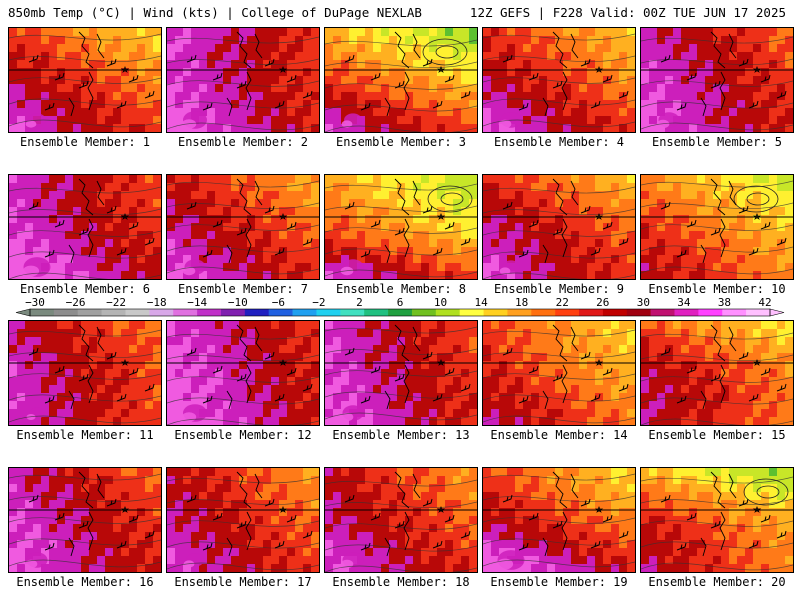 The image size is (800, 600). I want to click on ensemble-member-label: Ensemble Member: 11, so click(85, 435).